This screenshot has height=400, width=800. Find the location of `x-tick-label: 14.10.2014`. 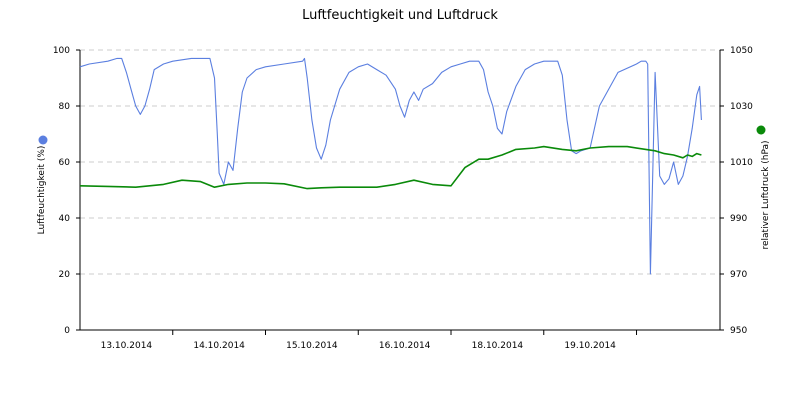

x-tick-label: 14.10.2014 is located at coordinates (219, 346).